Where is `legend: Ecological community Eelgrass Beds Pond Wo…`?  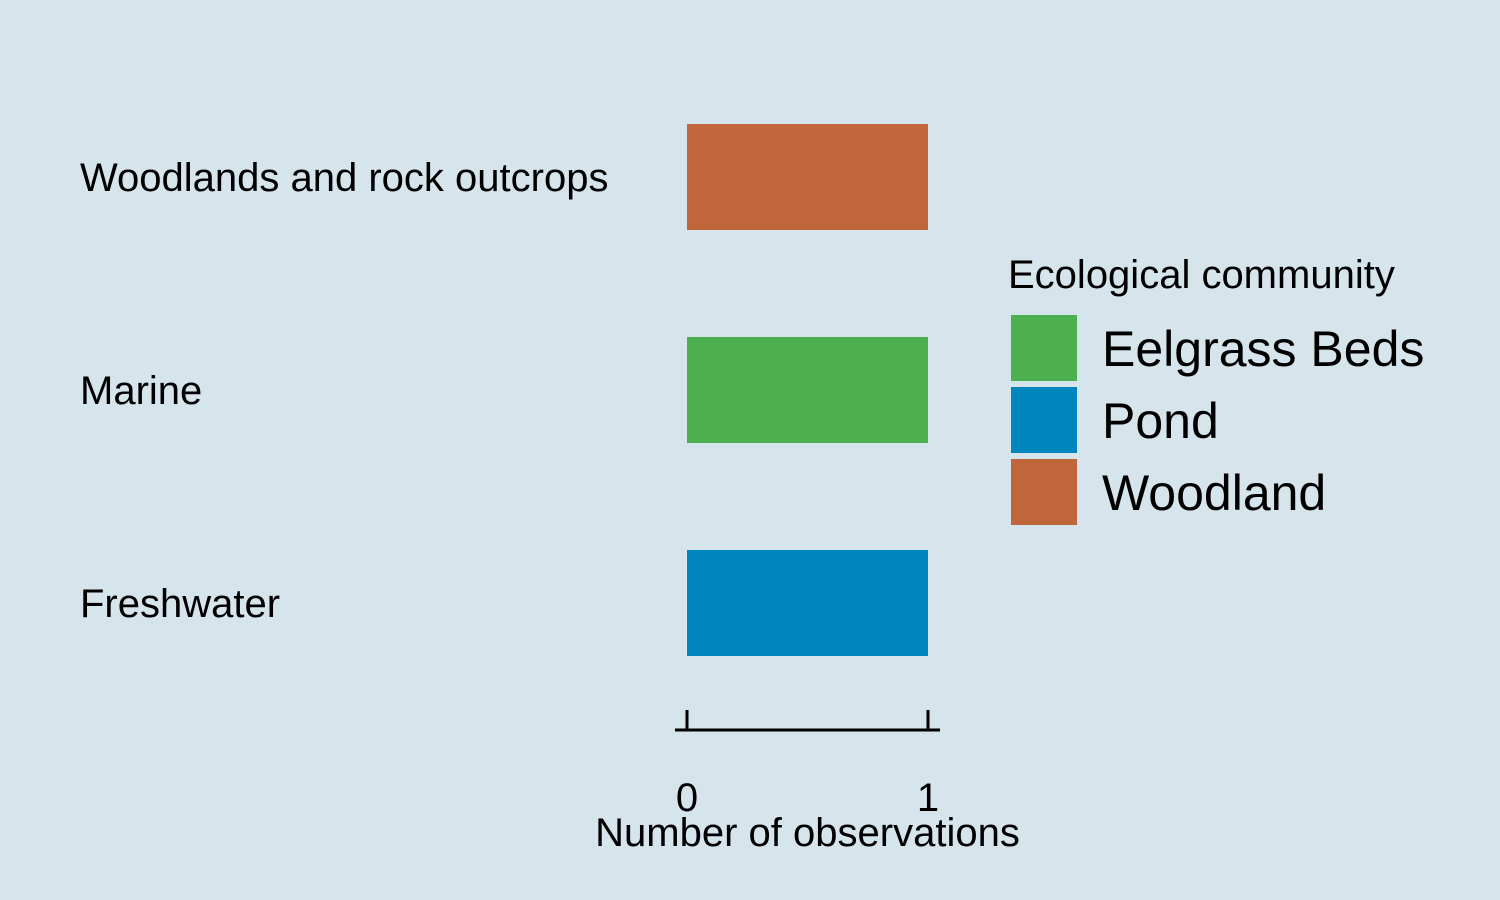 legend: Ecological community Eelgrass Beds Pond Wo… is located at coordinates (1216, 389).